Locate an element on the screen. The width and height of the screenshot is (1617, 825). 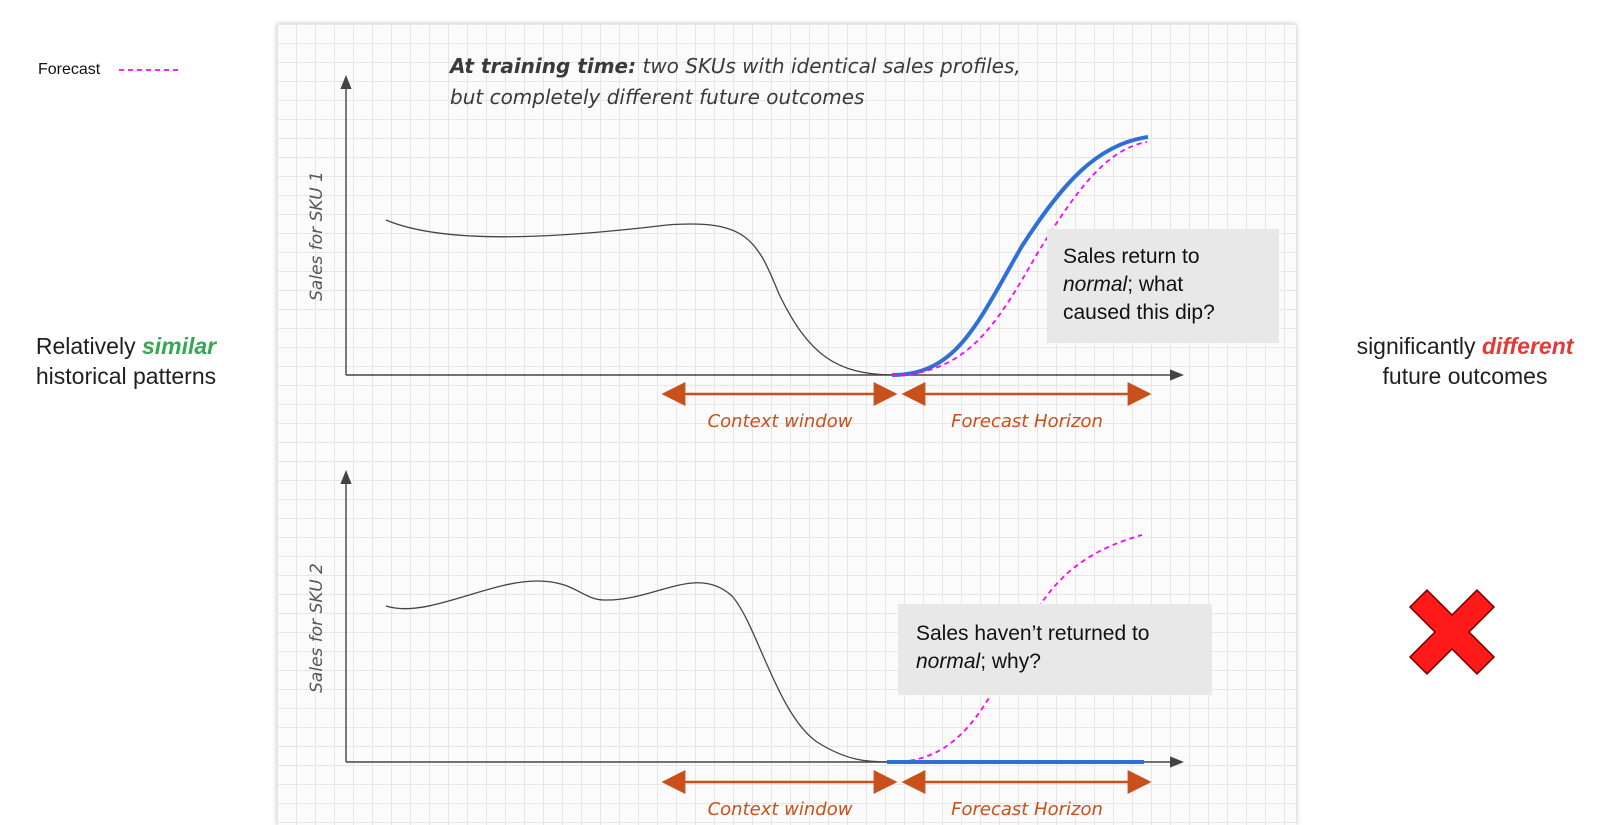
right-caption: significantly different future outcomes is located at coordinates (1465, 361).